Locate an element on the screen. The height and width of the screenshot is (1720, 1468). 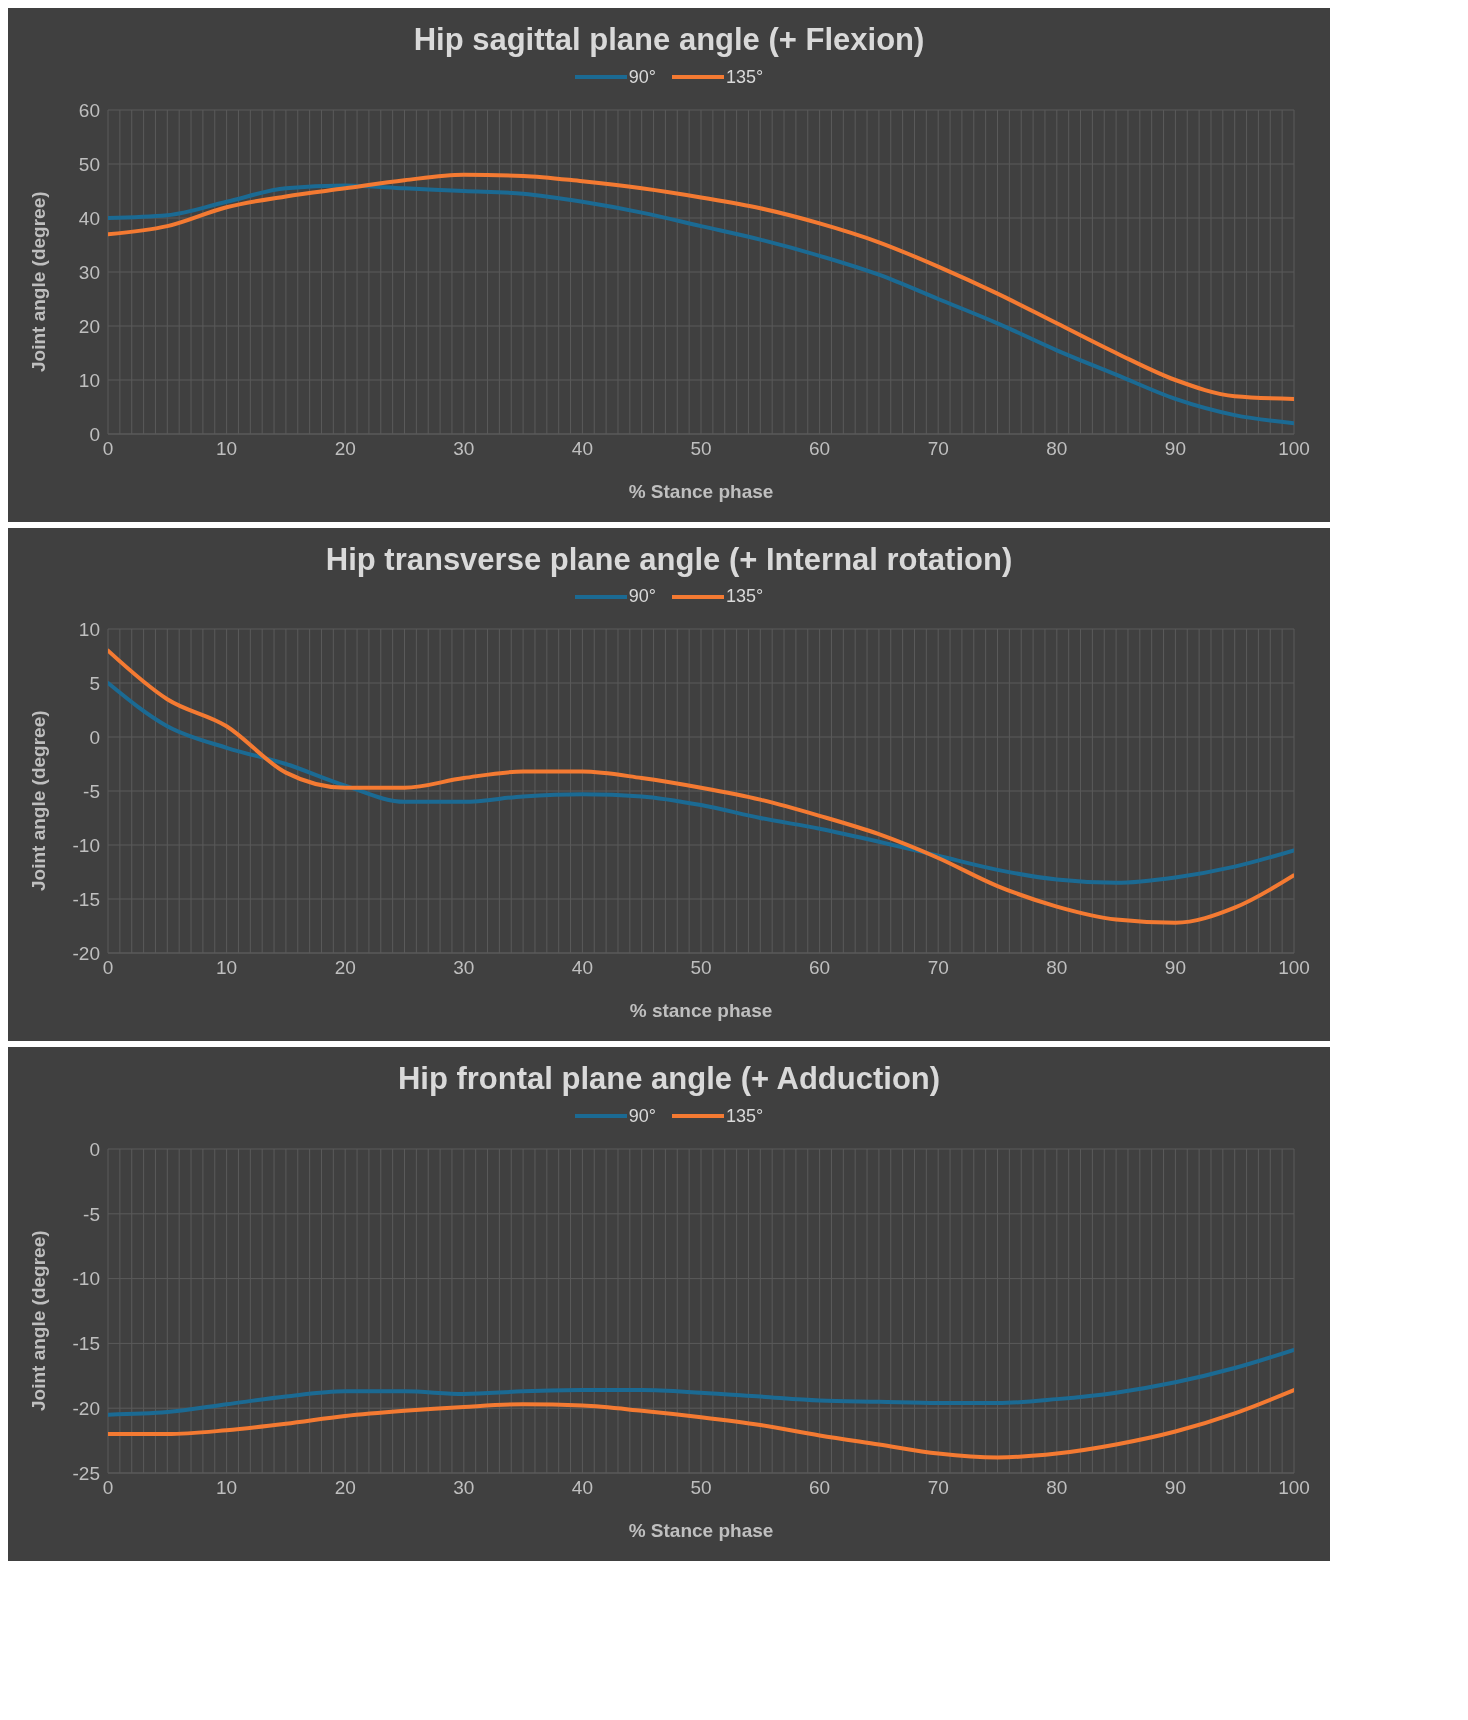
y-tick-label: -25 is located at coordinates (86, 1473).